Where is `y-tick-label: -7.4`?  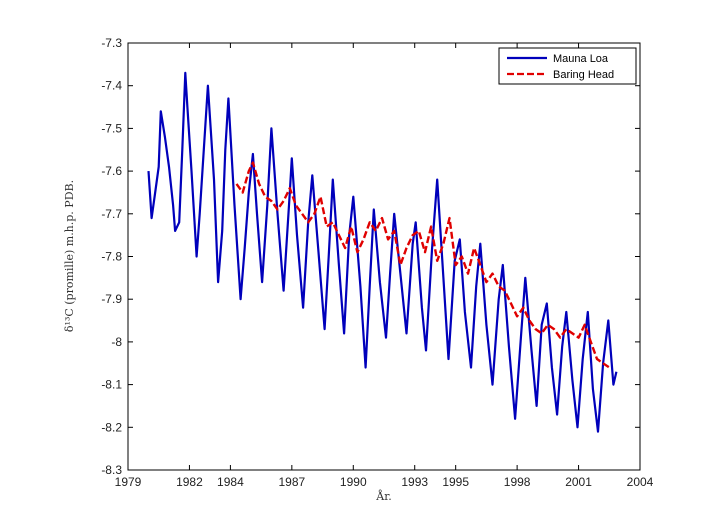
y-tick-label: -7.4 is located at coordinates (111, 86).